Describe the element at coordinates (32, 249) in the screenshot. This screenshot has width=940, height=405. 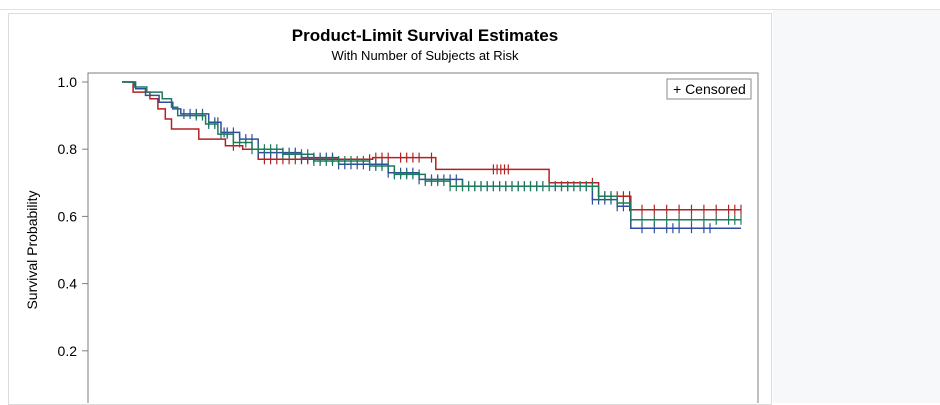
I see `y-axis-label: Survival Probability` at that location.